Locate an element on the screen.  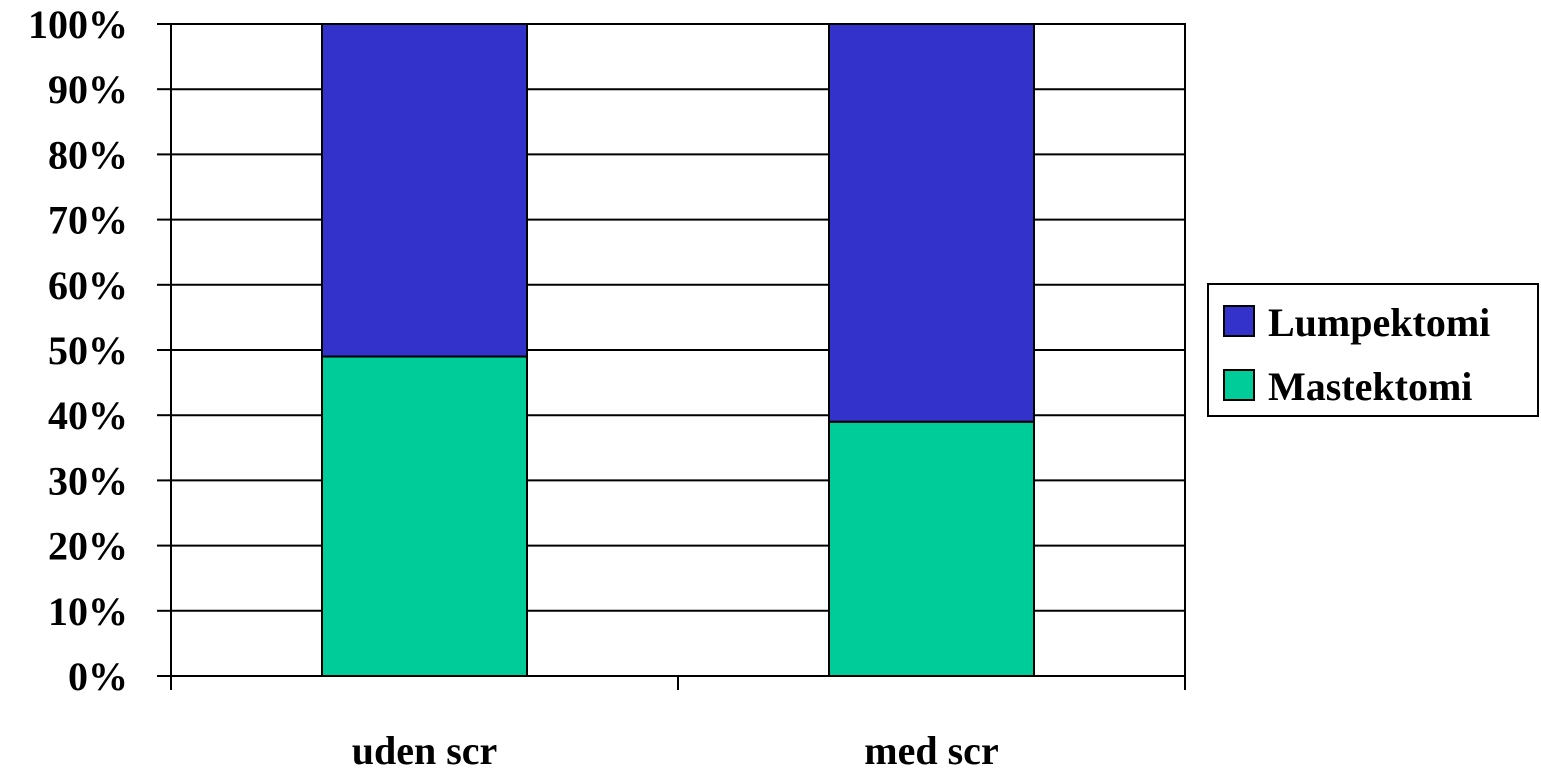
y-tick-label: 80% is located at coordinates (88, 154).